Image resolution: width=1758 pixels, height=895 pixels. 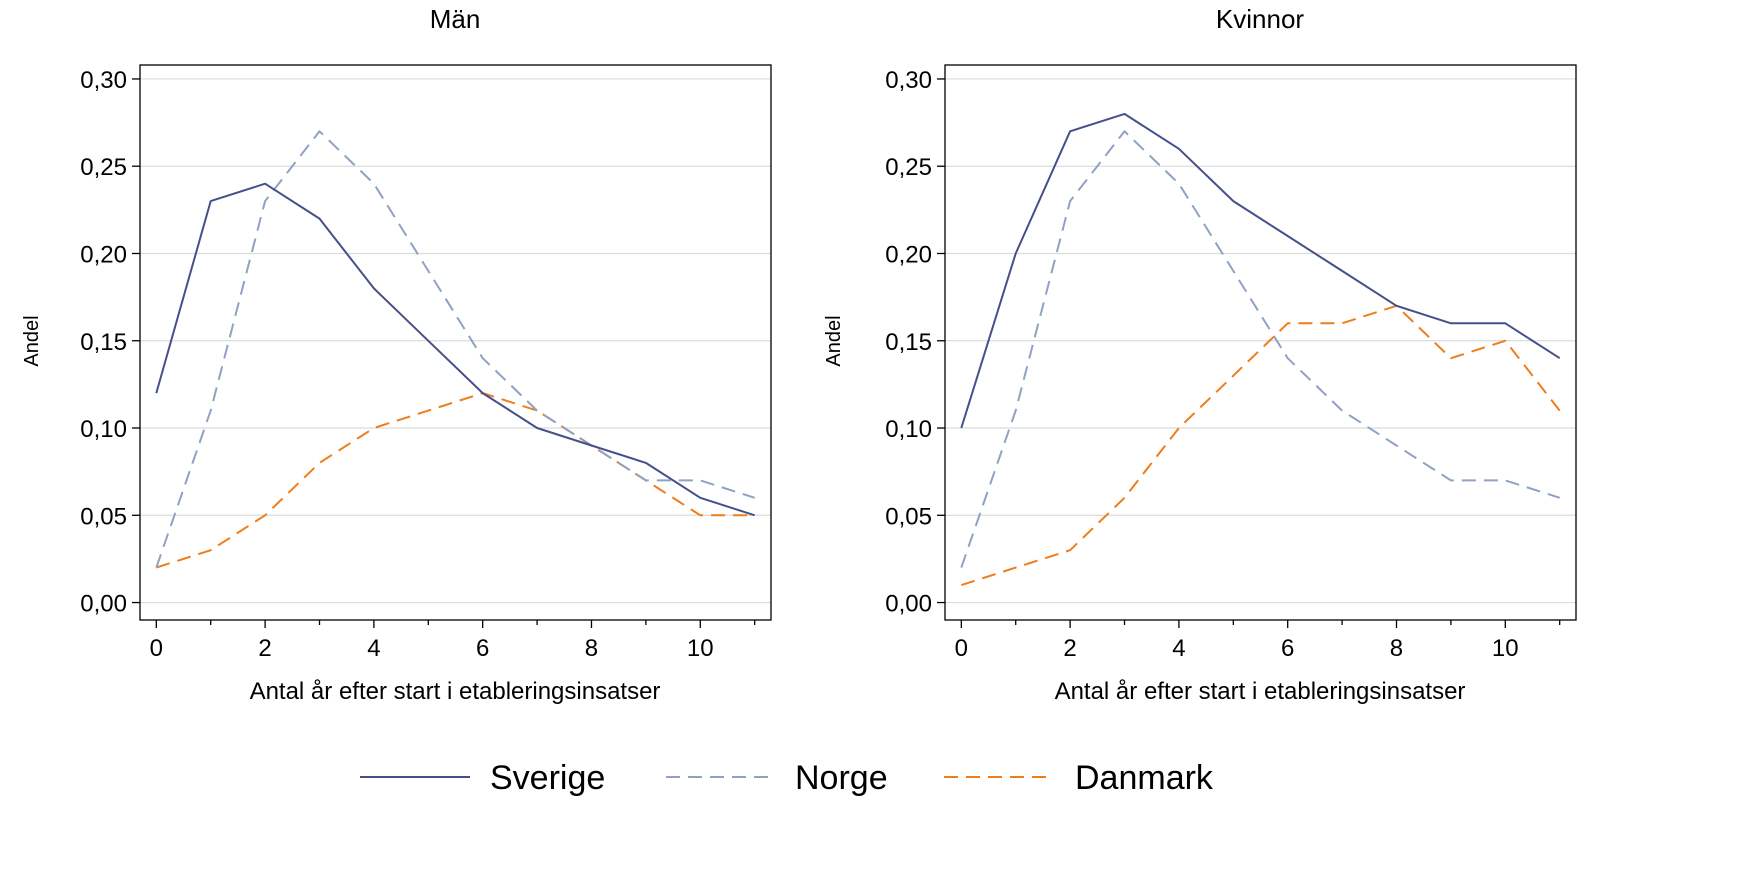 I want to click on legend-label-sverige: Sverige, so click(x=547, y=778).